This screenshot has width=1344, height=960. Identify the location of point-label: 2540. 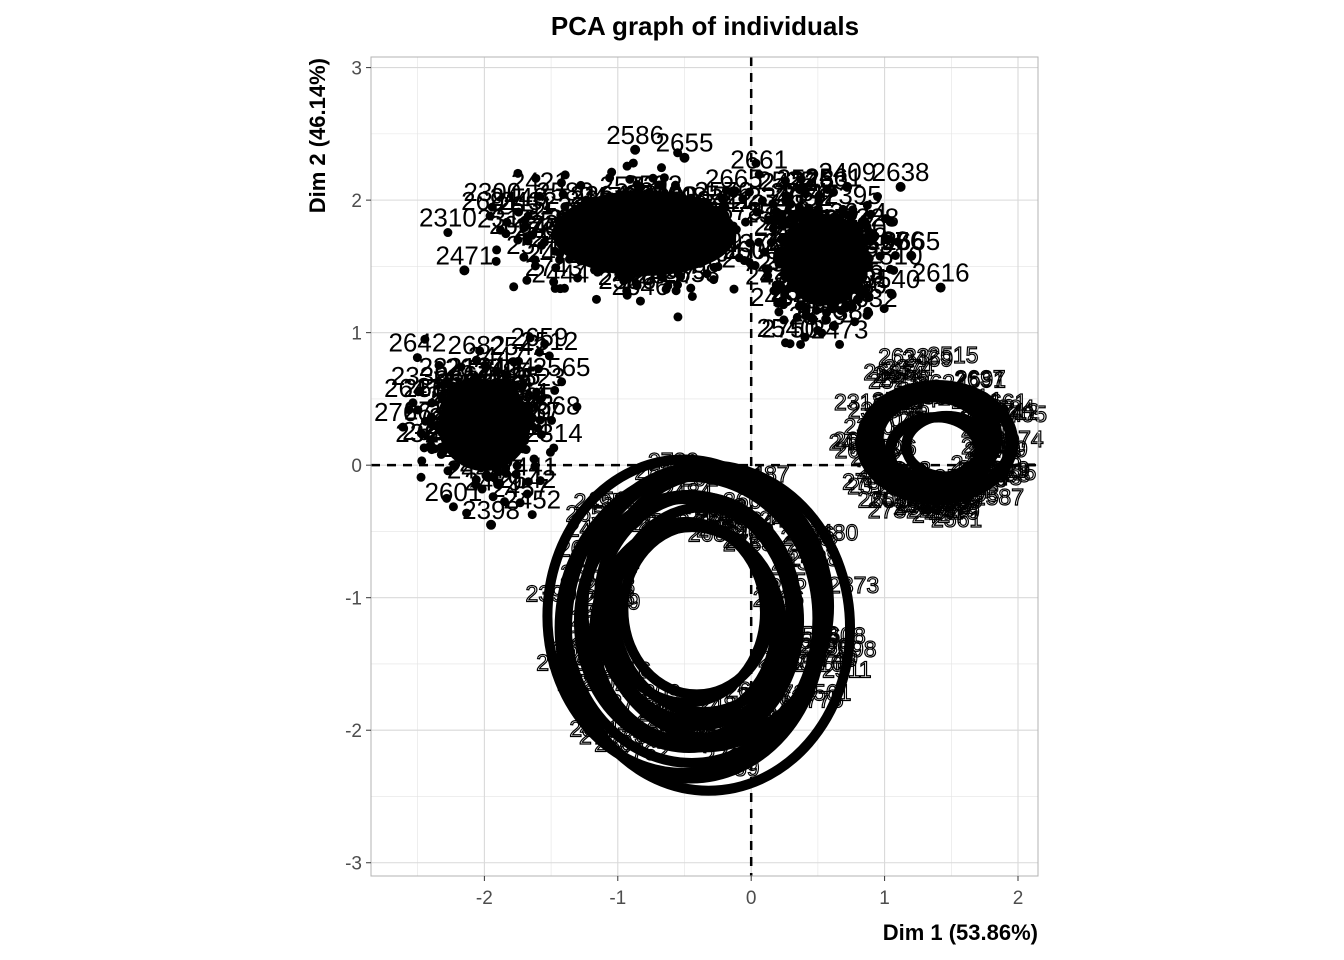
(891, 279).